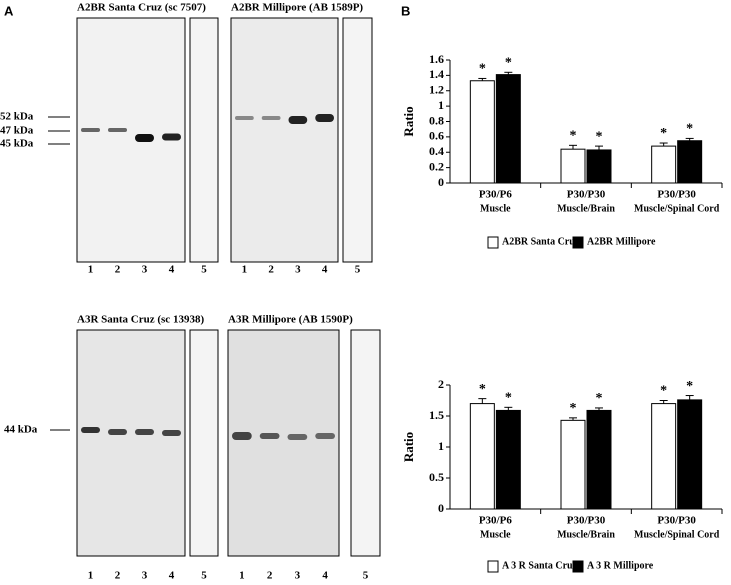  Describe the element at coordinates (17, 117) in the screenshot. I see `size-marker: 52 kDa` at that location.